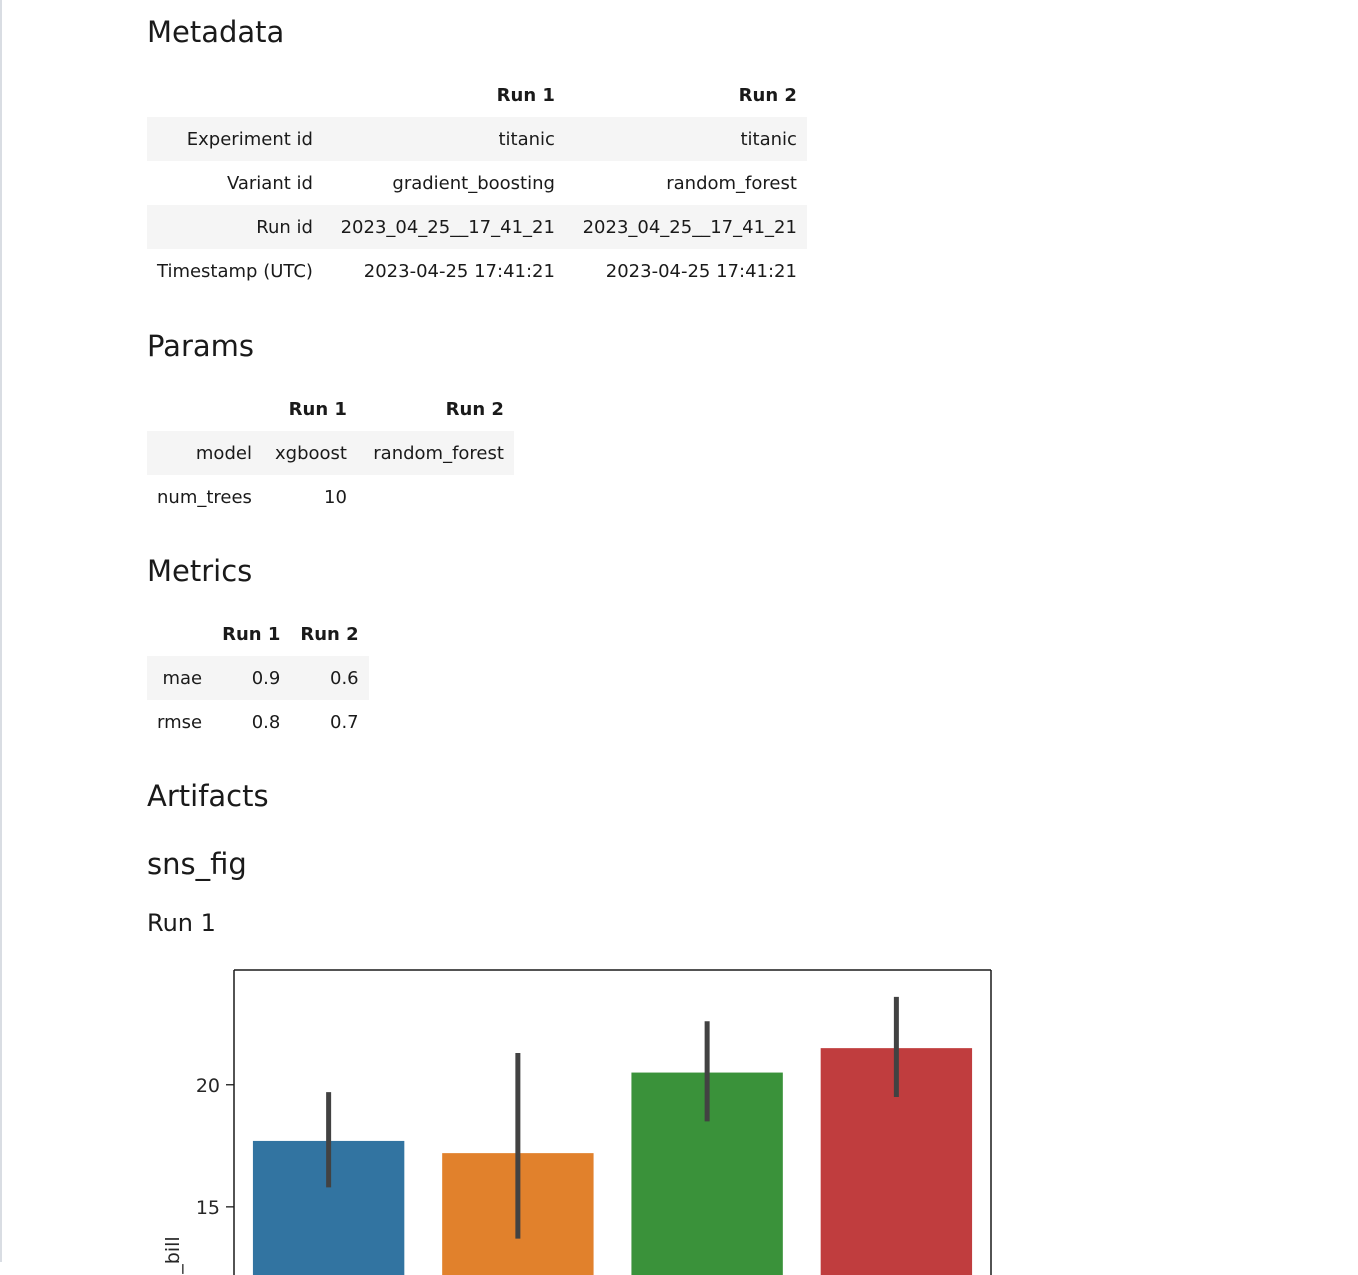 The width and height of the screenshot is (1358, 1275). I want to click on table-cell, so click(435, 497).